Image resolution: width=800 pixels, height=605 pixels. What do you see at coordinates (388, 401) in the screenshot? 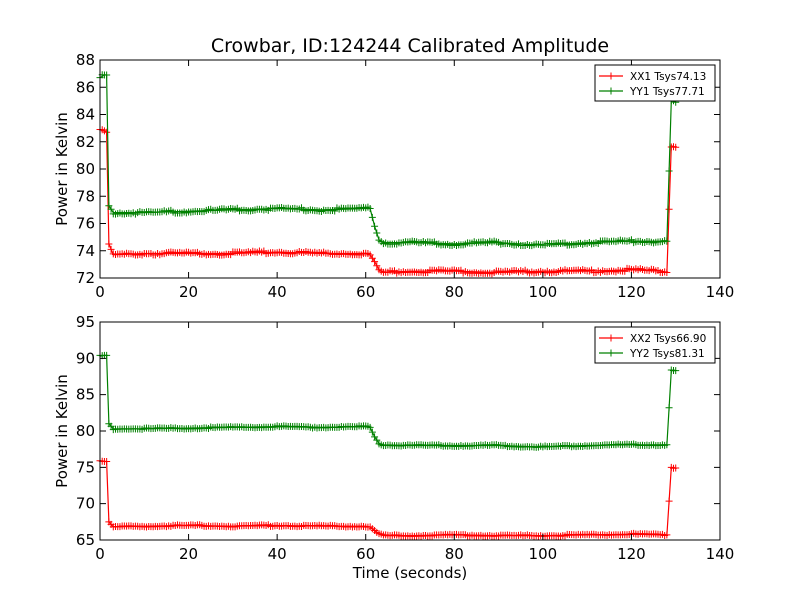
I see `series-yy2` at bounding box center [388, 401].